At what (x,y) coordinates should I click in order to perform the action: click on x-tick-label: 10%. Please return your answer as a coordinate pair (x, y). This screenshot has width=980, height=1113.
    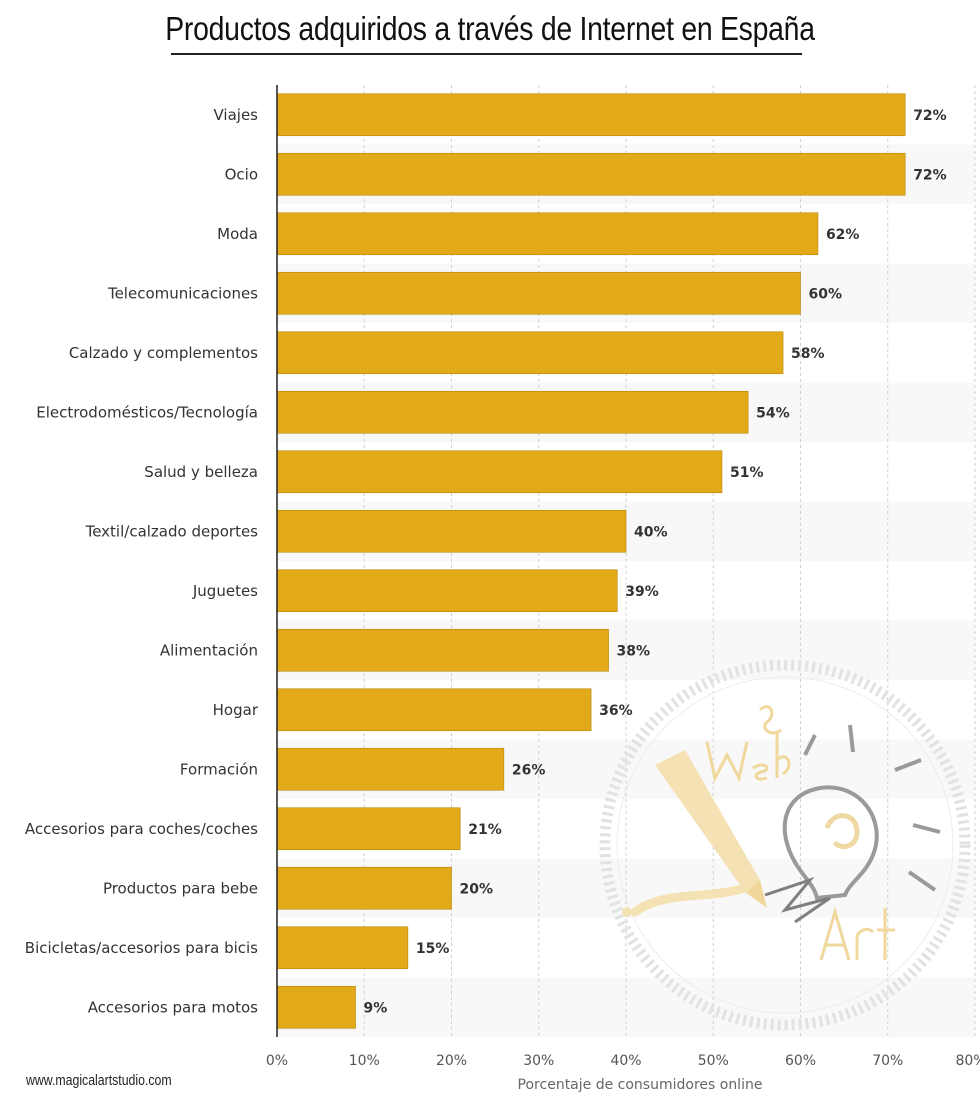
    Looking at the image, I should click on (364, 1061).